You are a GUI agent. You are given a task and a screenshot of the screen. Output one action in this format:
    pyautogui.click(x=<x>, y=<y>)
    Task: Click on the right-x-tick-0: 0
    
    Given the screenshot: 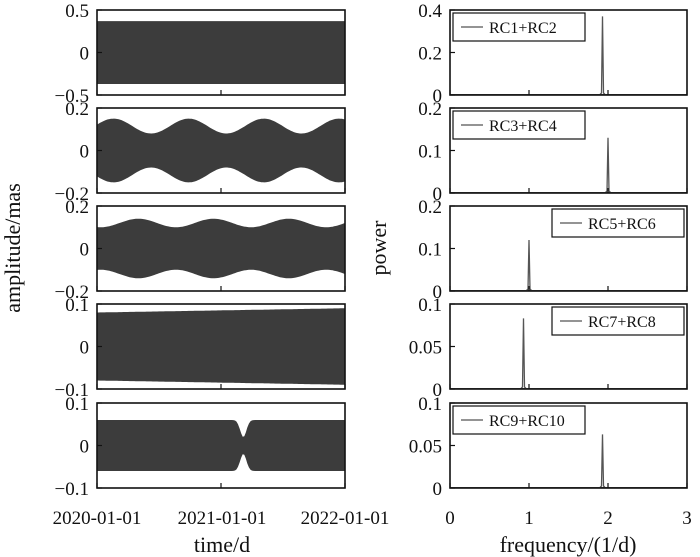 What is the action you would take?
    pyautogui.click(x=450, y=518)
    